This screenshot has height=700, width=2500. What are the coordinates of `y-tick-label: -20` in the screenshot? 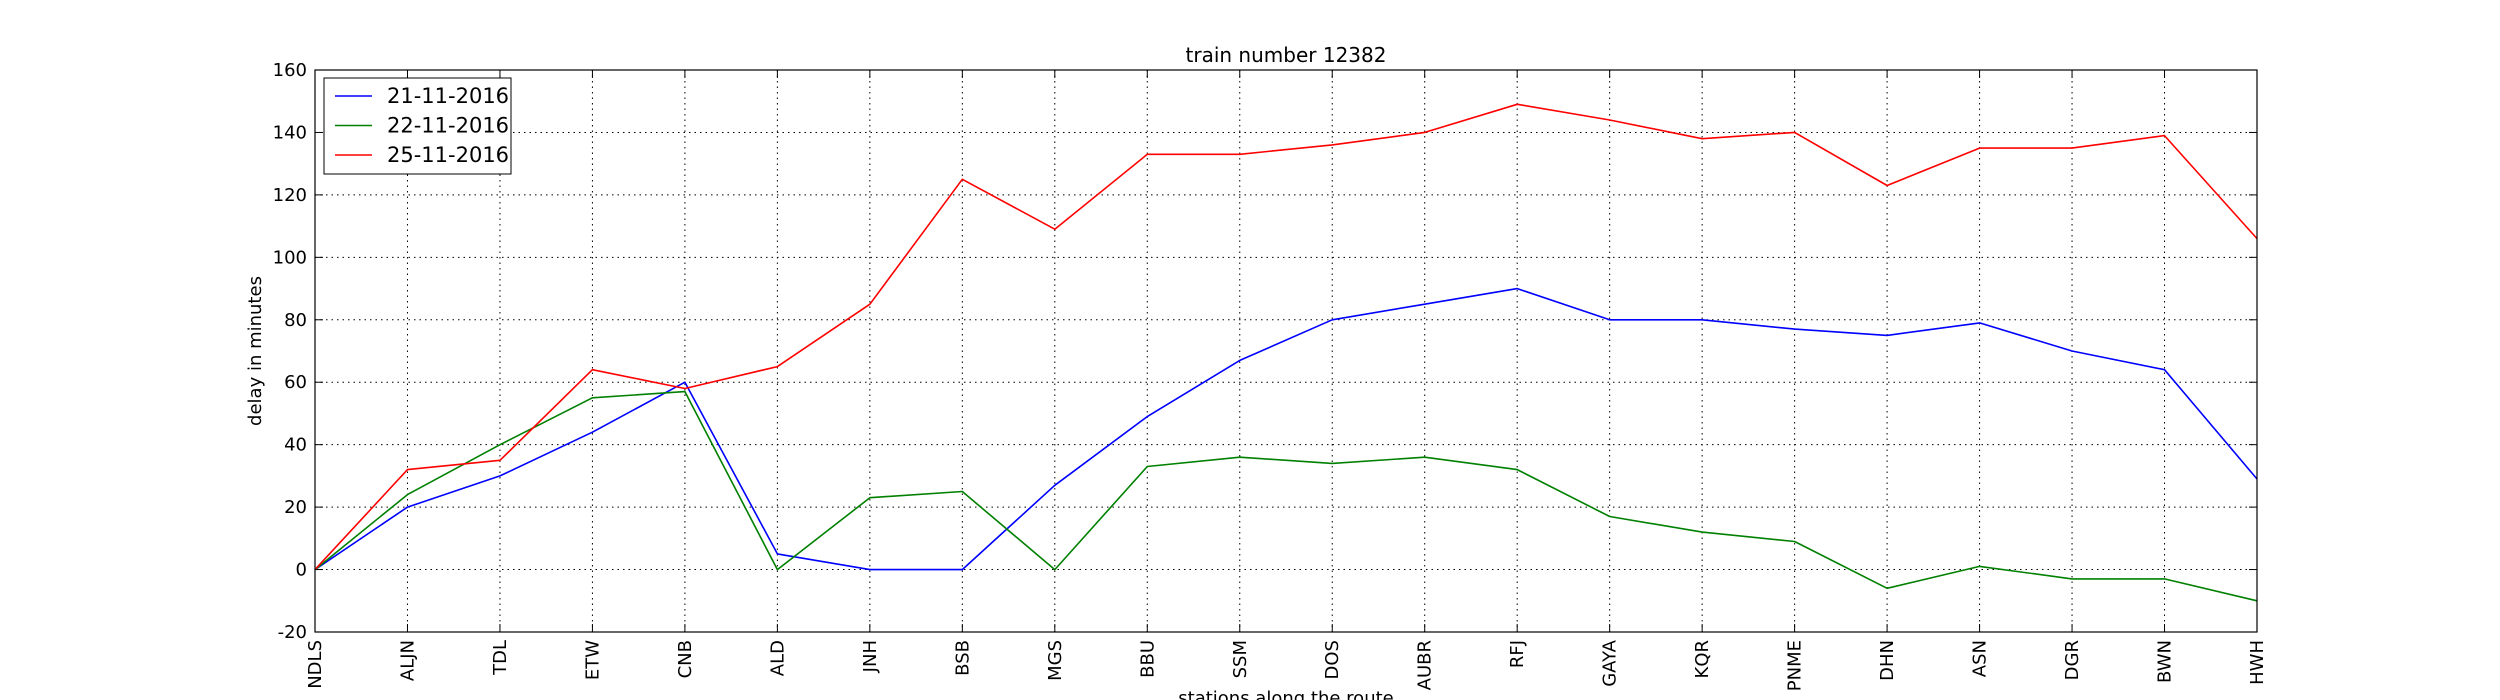 It's located at (292, 632).